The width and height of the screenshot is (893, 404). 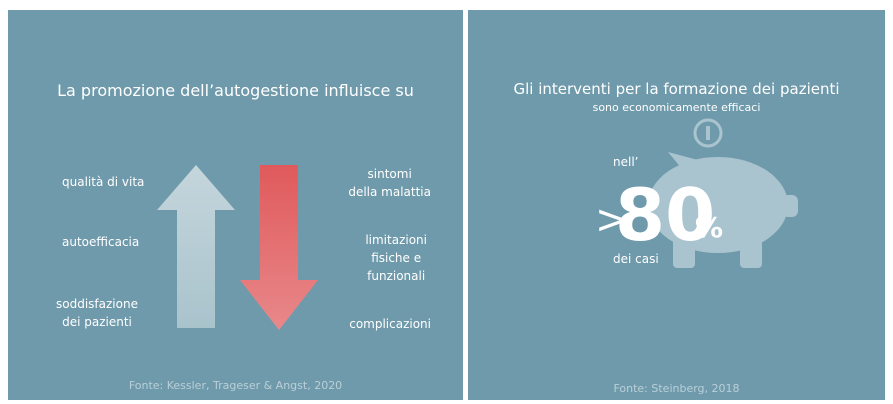 I want to click on right-subtitle: sono economicamente efficaci, so click(x=676, y=107).